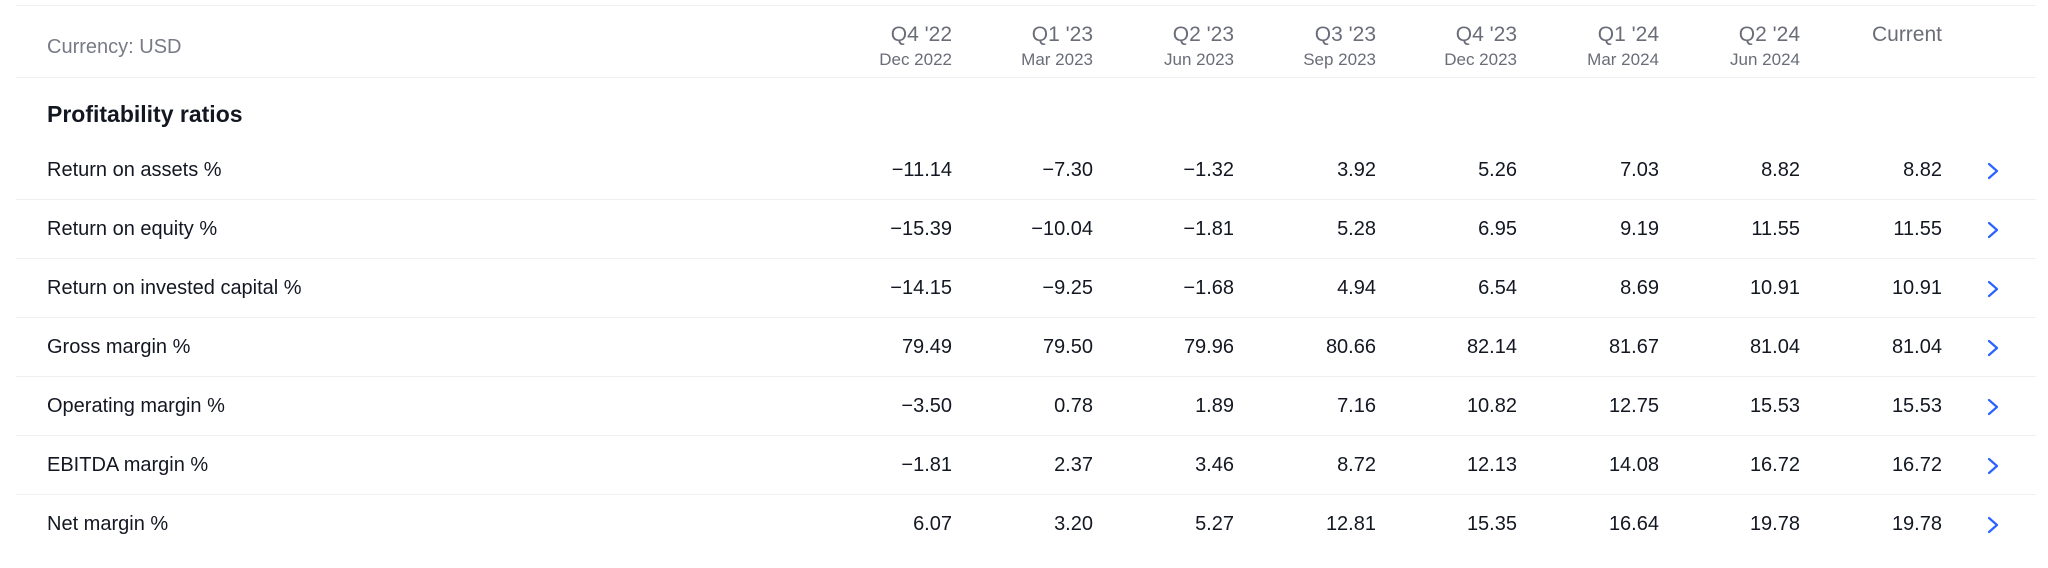 The width and height of the screenshot is (2048, 568). I want to click on row-label: Net margin %, so click(108, 524).